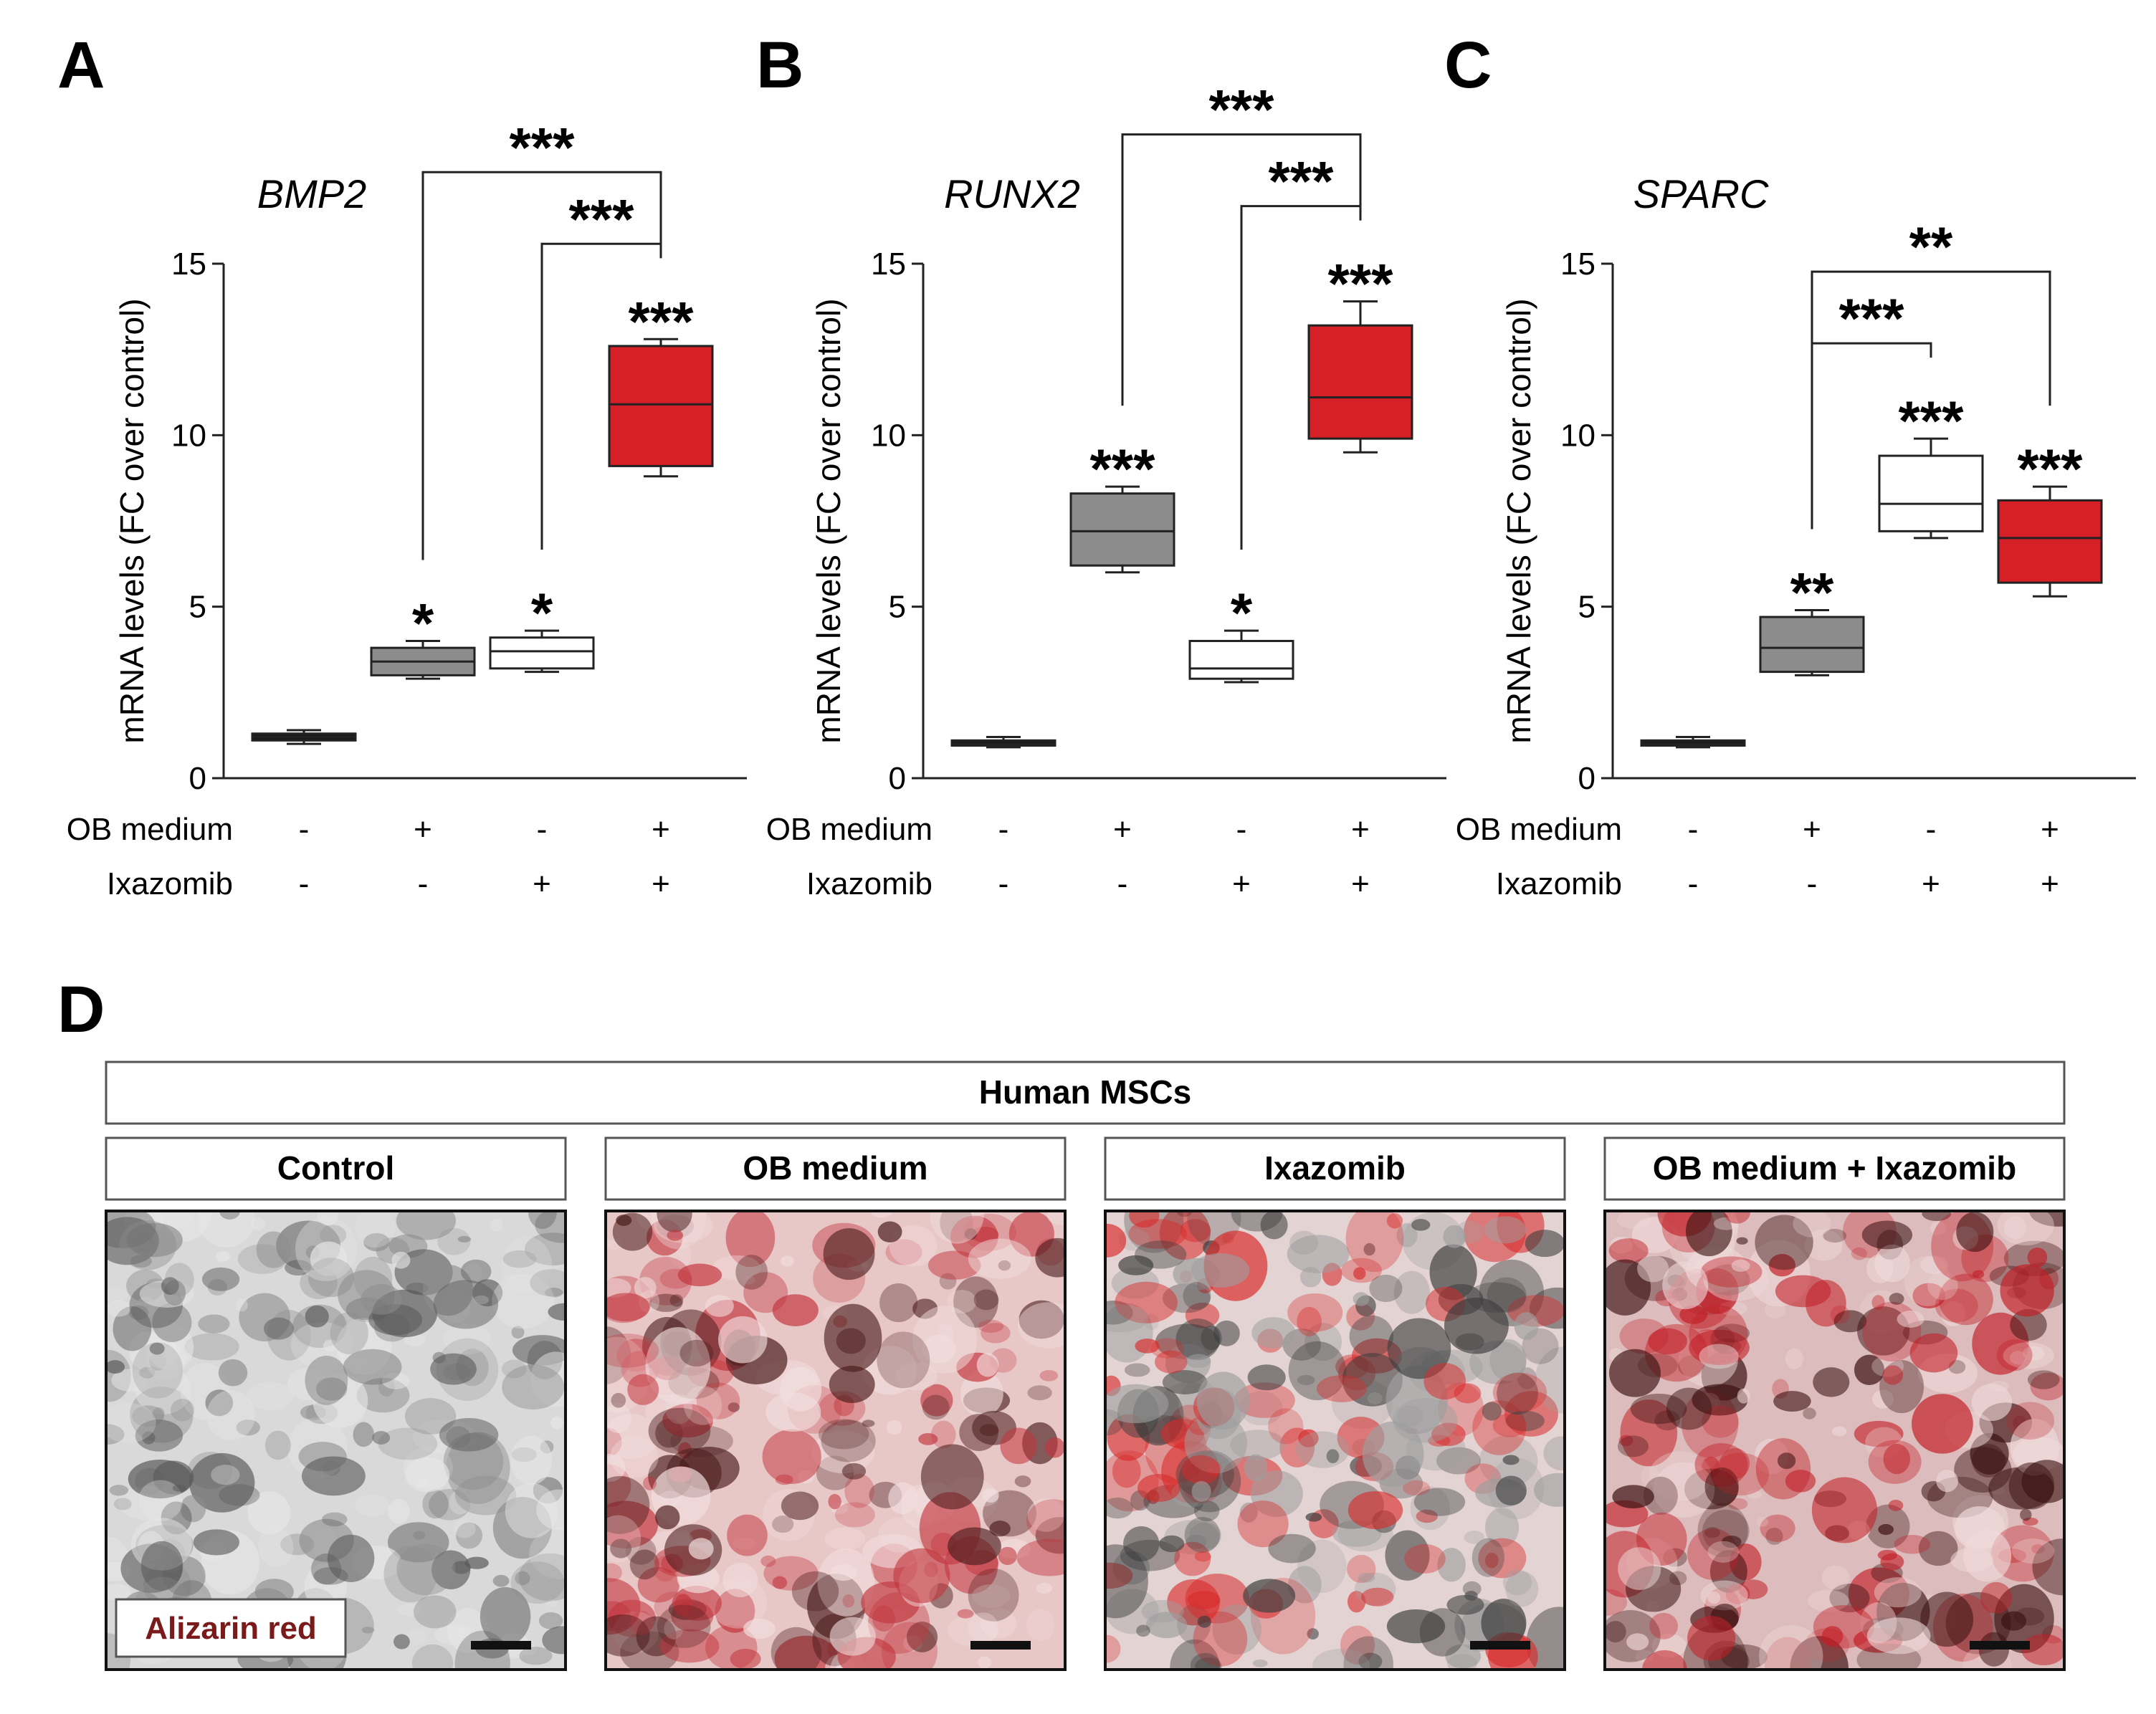 The width and height of the screenshot is (2156, 1714). What do you see at coordinates (1242, 612) in the screenshot?
I see `significance-marker: *` at bounding box center [1242, 612].